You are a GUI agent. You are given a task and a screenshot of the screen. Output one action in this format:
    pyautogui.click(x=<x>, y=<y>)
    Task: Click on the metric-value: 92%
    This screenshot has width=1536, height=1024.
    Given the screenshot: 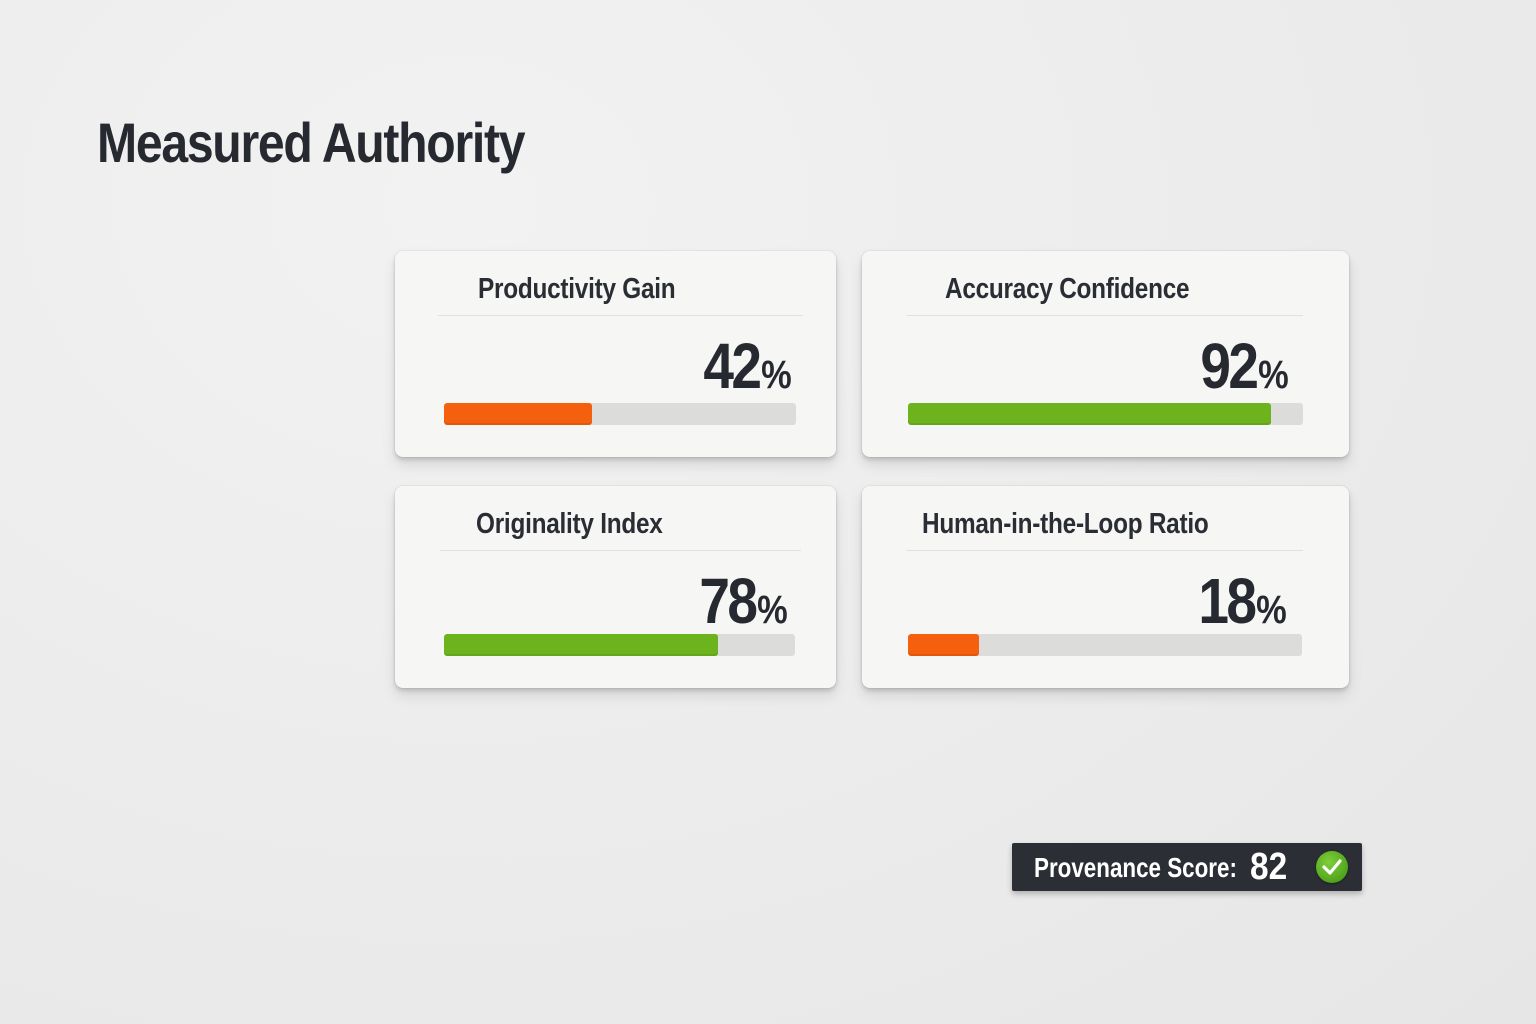 What is the action you would take?
    pyautogui.click(x=1245, y=366)
    